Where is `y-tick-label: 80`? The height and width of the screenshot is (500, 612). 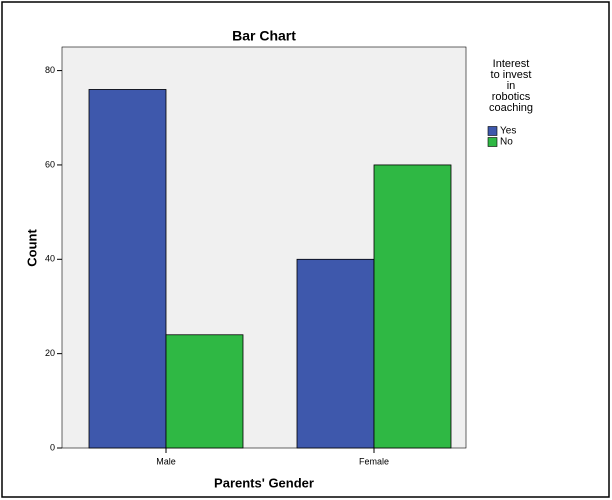
y-tick-label: 80 is located at coordinates (50, 70).